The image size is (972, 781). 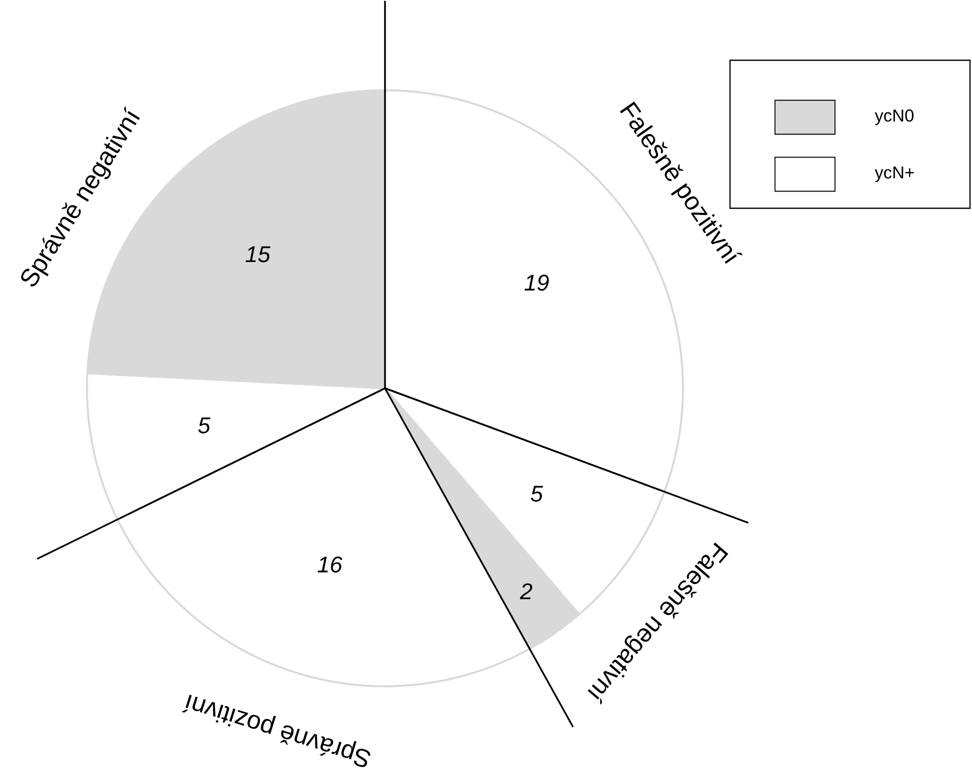 I want to click on data-label: 2, so click(x=526, y=591).